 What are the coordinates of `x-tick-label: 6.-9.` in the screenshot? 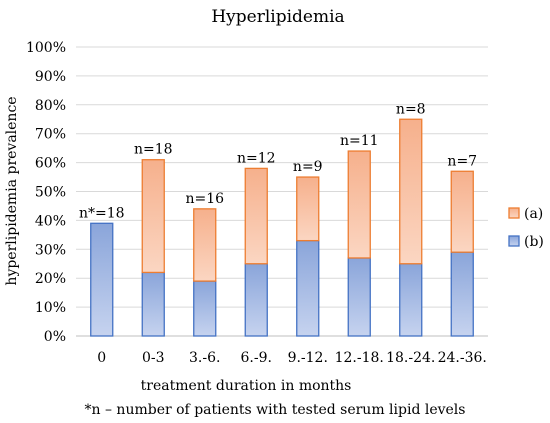 It's located at (256, 358).